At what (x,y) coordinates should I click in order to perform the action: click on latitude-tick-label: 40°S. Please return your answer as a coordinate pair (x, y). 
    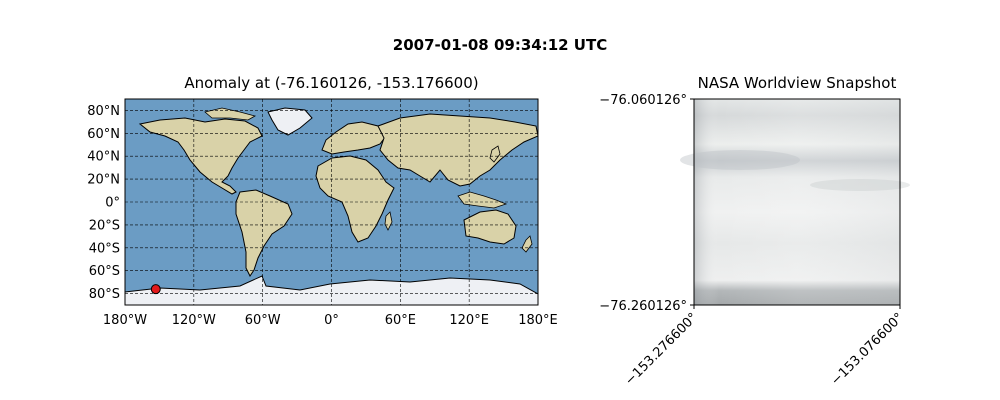
    Looking at the image, I should click on (104, 248).